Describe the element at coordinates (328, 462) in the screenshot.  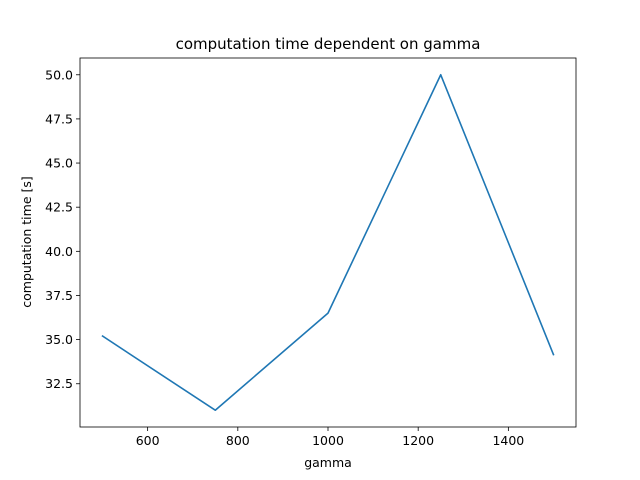
I see `x-axis-label: gamma` at that location.